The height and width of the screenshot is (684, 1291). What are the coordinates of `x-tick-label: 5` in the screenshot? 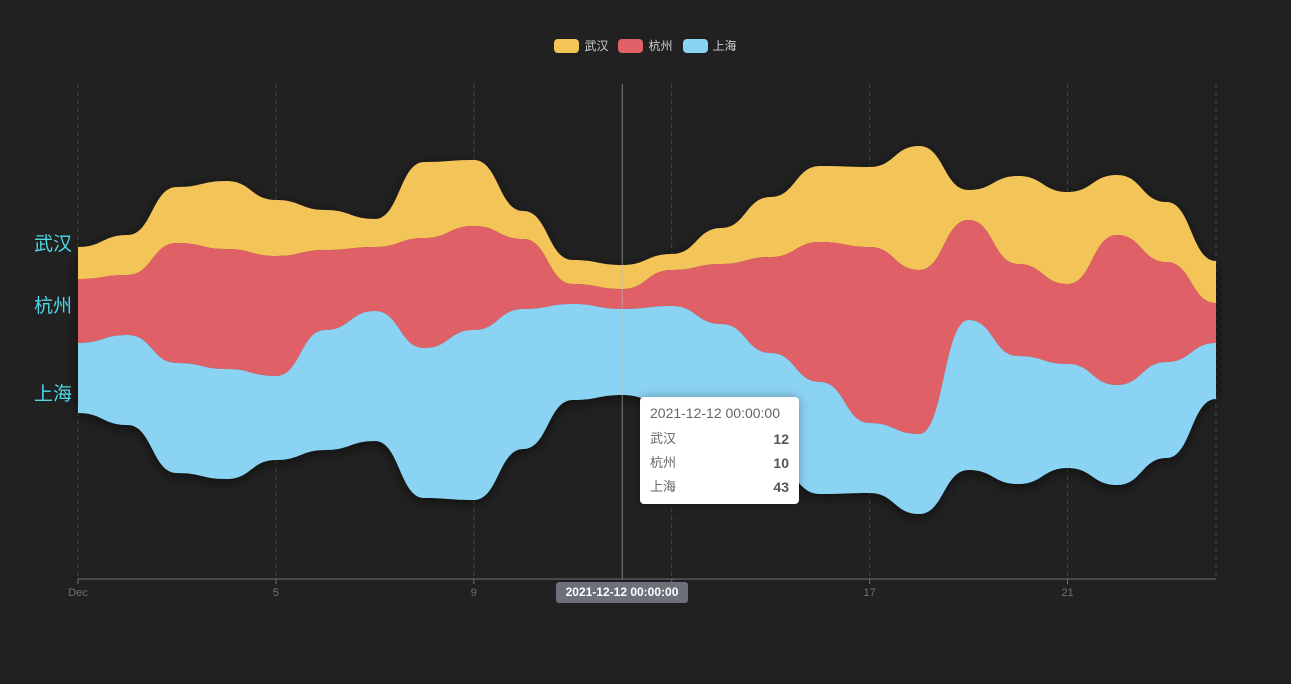 It's located at (276, 593).